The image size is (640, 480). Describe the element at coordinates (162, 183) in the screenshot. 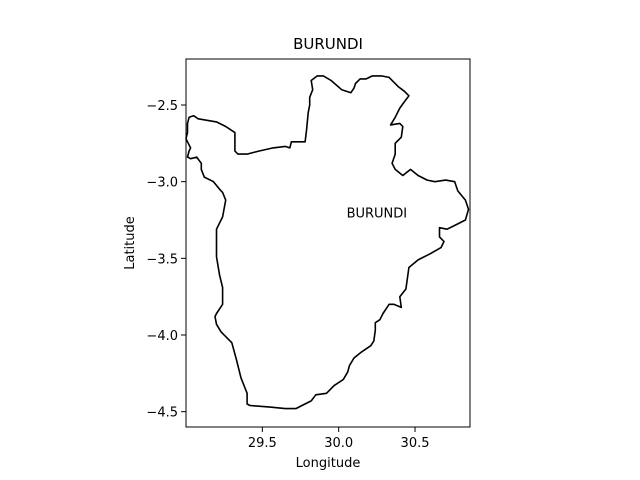

I see `y-tick-label: −3.0` at that location.